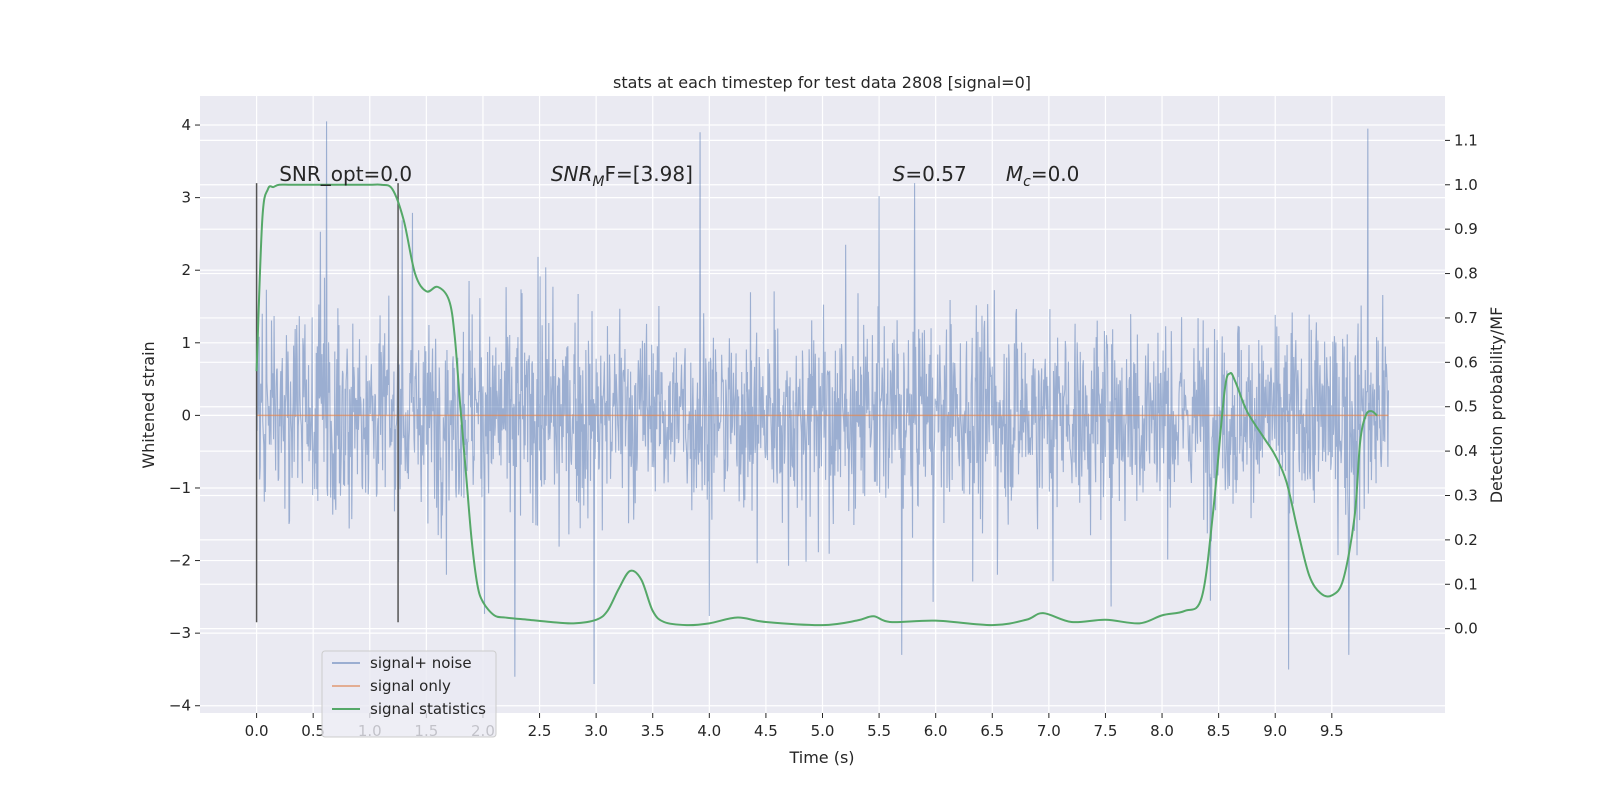 The height and width of the screenshot is (800, 1600). Describe the element at coordinates (1466, 629) in the screenshot. I see `right-y-tick-label: 0.0` at that location.